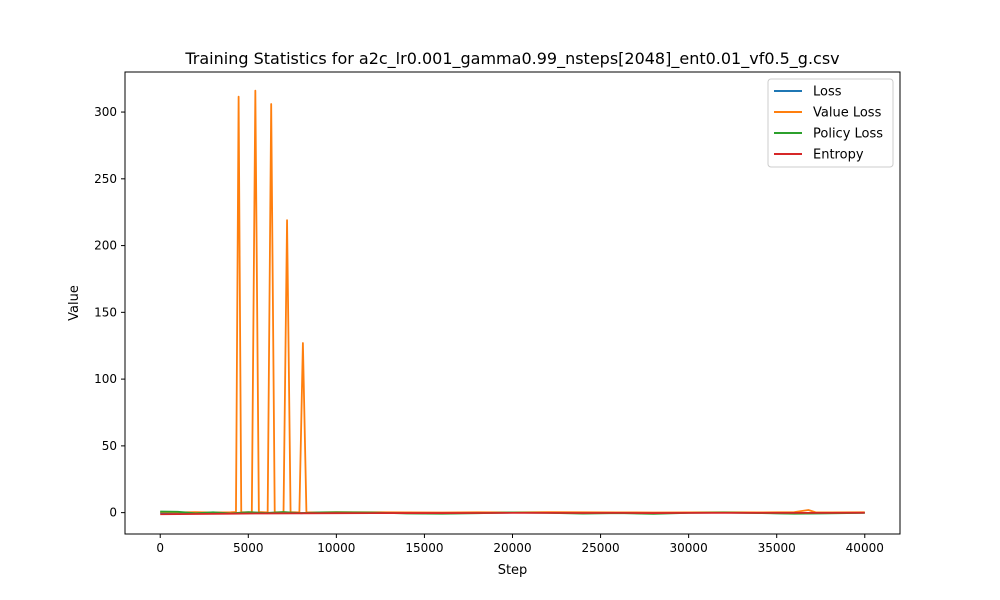 Image resolution: width=1000 pixels, height=600 pixels. I want to click on legend-label-value-loss: Value Loss, so click(847, 113).